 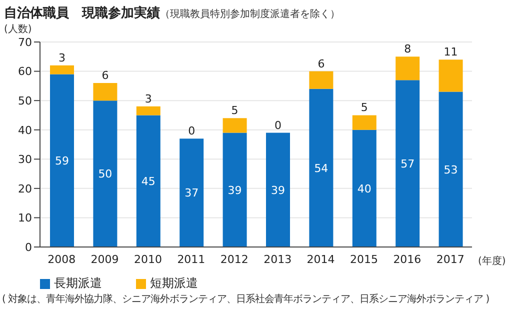 I want to click on data-label: 57, so click(x=407, y=163).